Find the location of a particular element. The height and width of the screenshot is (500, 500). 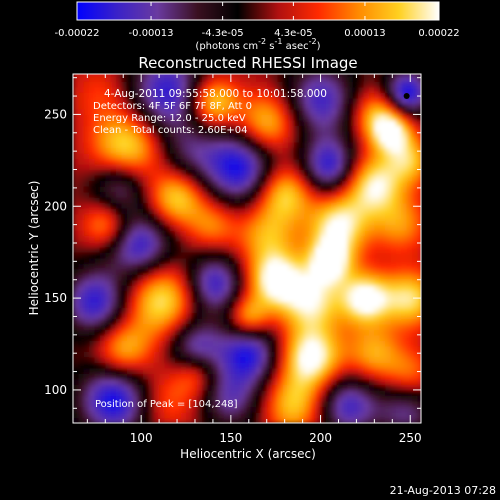

colorbar-tick-label: -4.3e-05 is located at coordinates (223, 33).